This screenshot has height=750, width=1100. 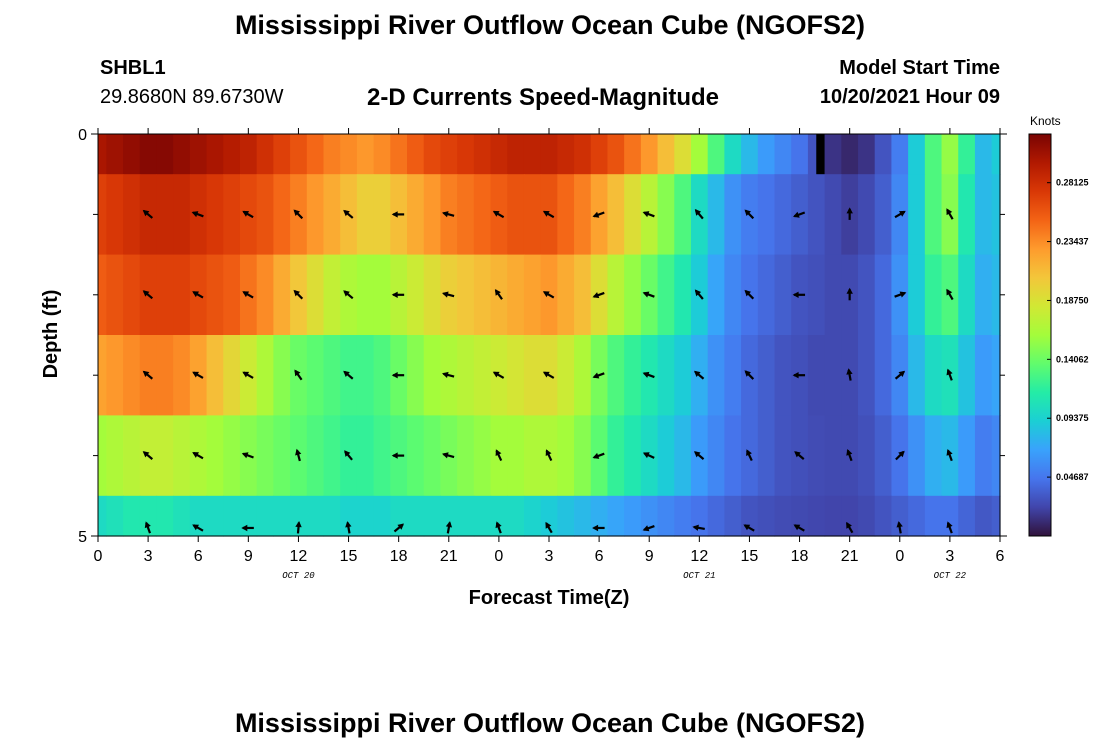 I want to click on colorbar-tick-label: 0.18750, so click(x=1072, y=300).